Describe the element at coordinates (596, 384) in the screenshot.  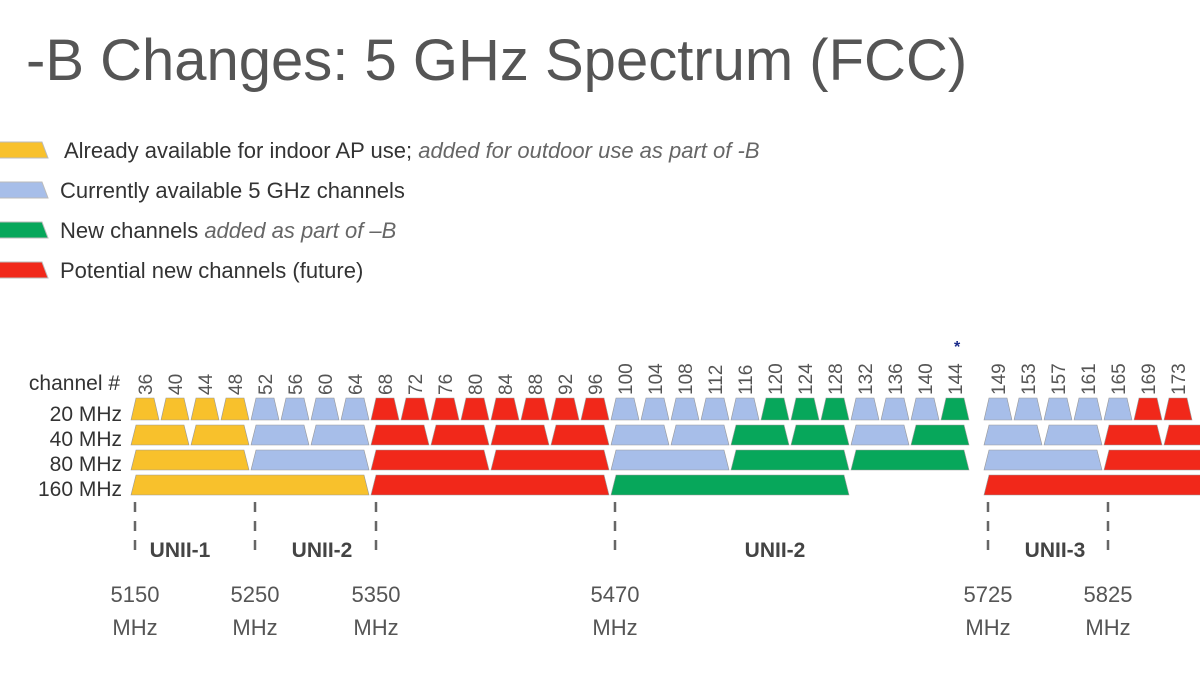
I see `channel-number: 96` at that location.